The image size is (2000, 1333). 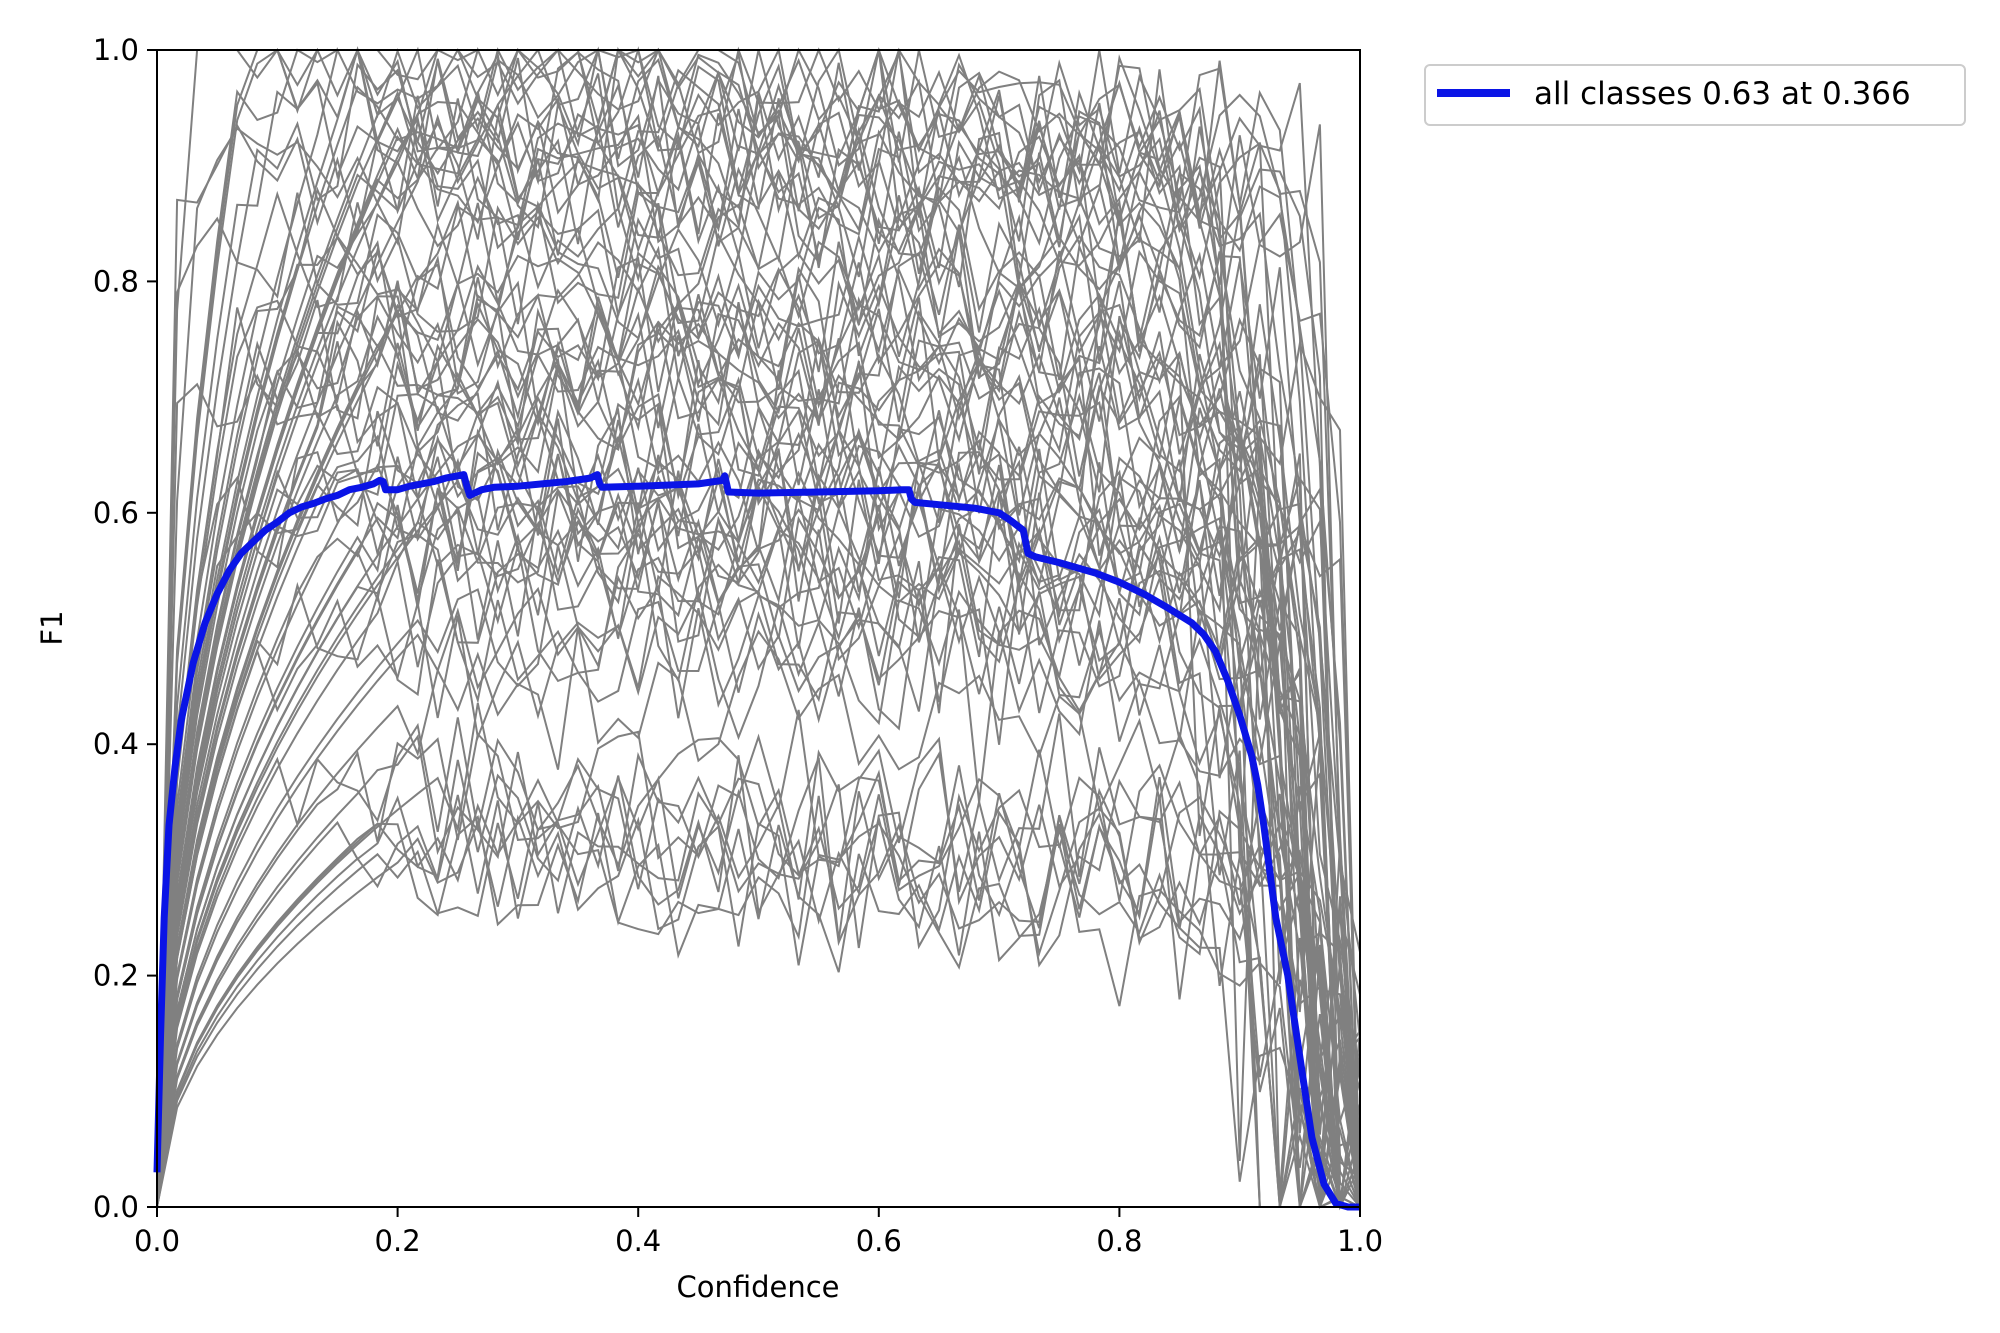 I want to click on y-tick-label: 0.2, so click(x=116, y=976).